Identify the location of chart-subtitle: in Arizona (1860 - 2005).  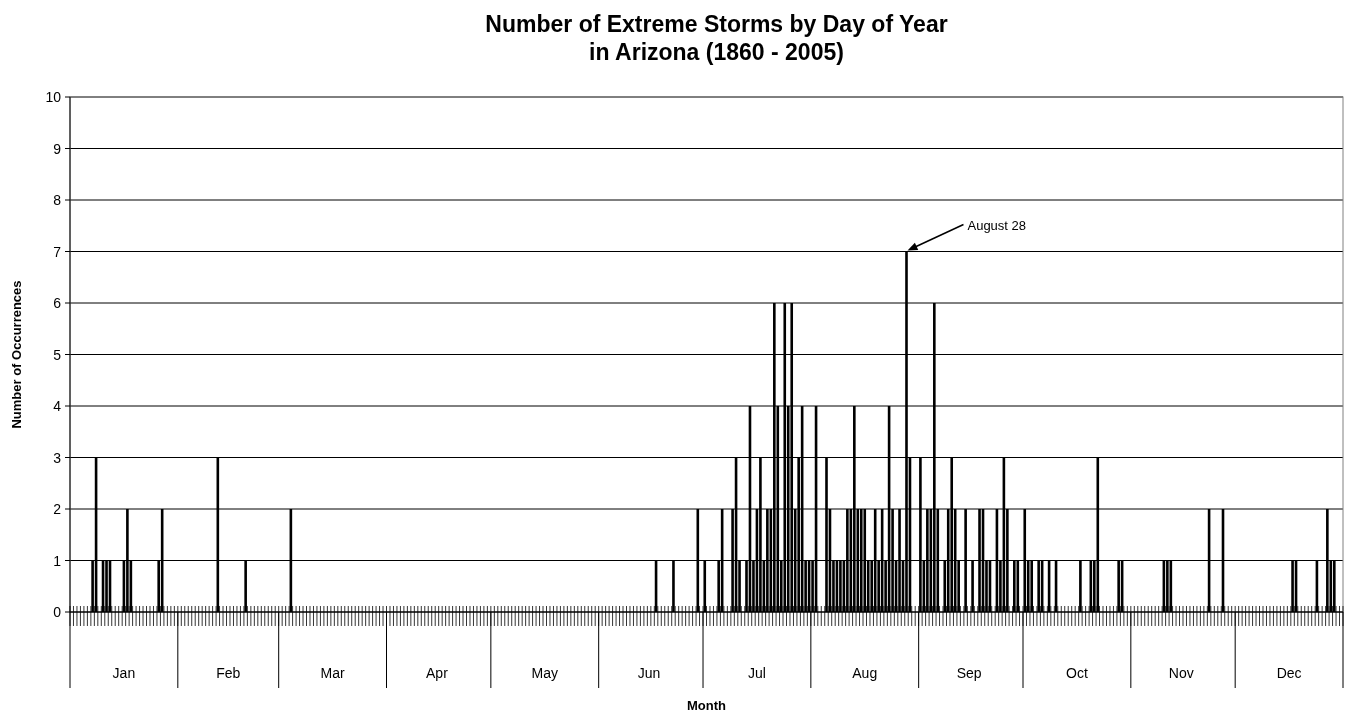
(716, 52).